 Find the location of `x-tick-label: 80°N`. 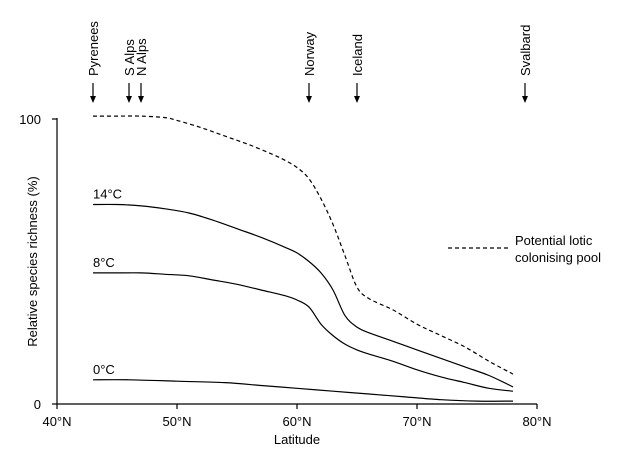

x-tick-label: 80°N is located at coordinates (536, 421).